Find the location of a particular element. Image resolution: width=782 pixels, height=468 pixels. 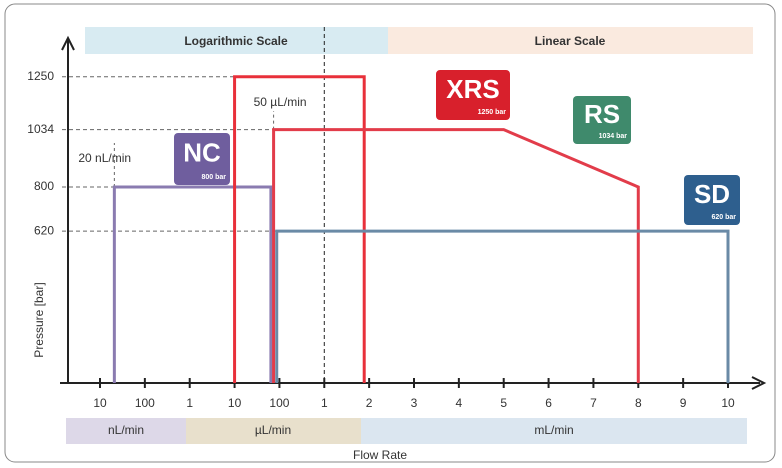

unit-label: mL/min is located at coordinates (553, 430).